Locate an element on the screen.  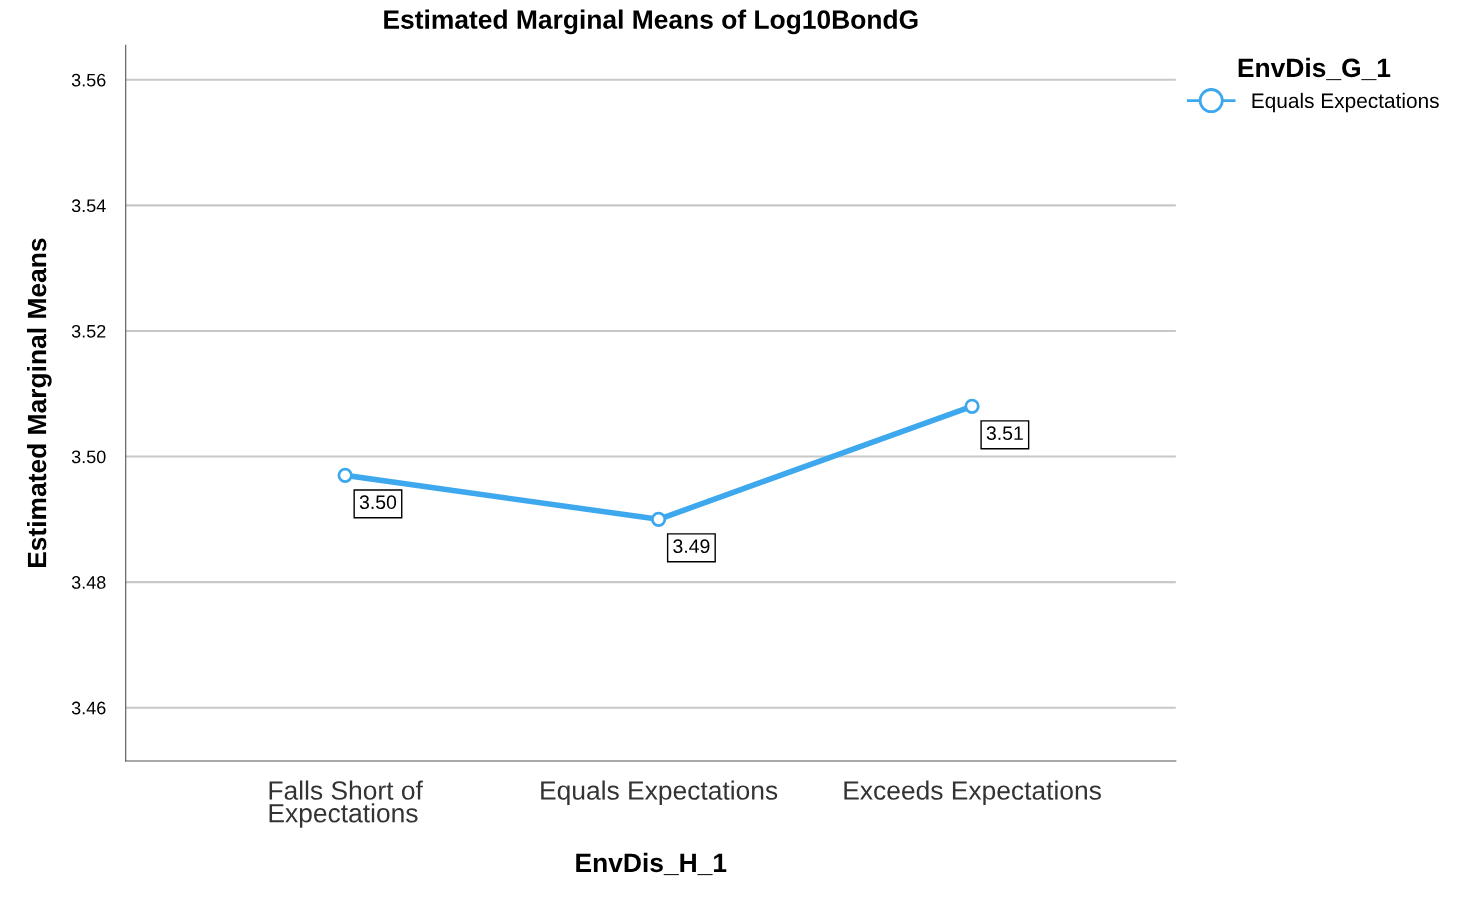
data-label: 3.49 is located at coordinates (691, 546).